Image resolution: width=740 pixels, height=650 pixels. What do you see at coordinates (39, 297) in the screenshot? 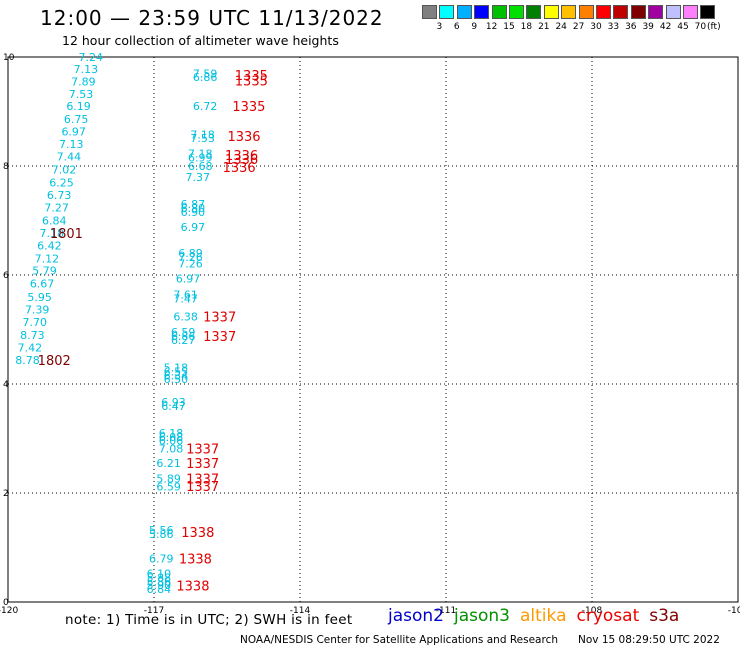
I see `wave-height-value: 5.95` at bounding box center [39, 297].